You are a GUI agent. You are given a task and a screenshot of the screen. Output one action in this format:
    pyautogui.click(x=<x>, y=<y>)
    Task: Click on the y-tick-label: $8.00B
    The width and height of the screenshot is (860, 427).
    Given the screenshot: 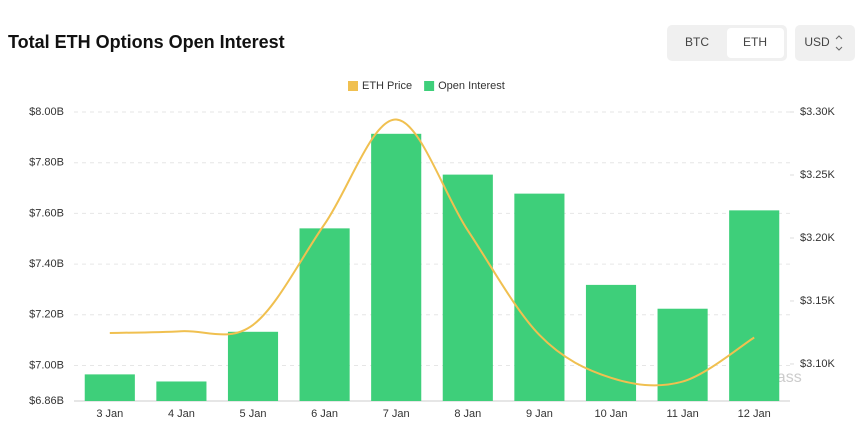 What is the action you would take?
    pyautogui.click(x=46, y=112)
    